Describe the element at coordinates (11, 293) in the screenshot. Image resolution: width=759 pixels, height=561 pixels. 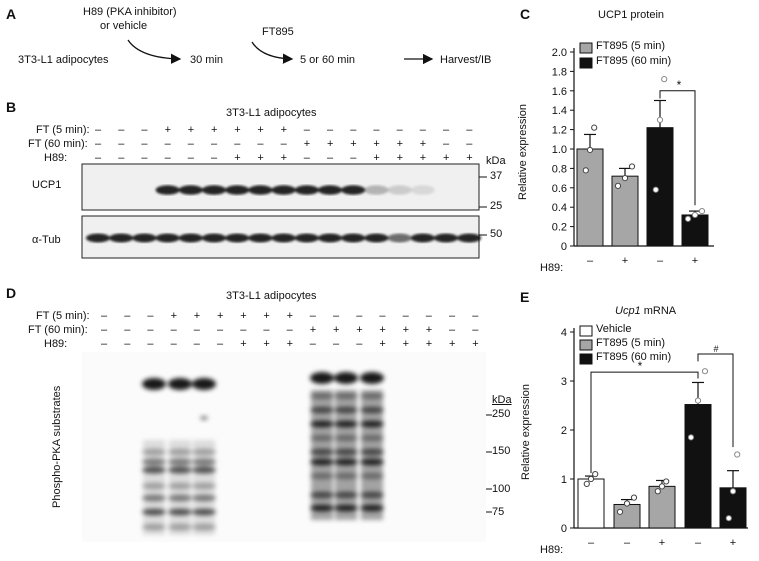
I see `panel-label-d: D` at that location.